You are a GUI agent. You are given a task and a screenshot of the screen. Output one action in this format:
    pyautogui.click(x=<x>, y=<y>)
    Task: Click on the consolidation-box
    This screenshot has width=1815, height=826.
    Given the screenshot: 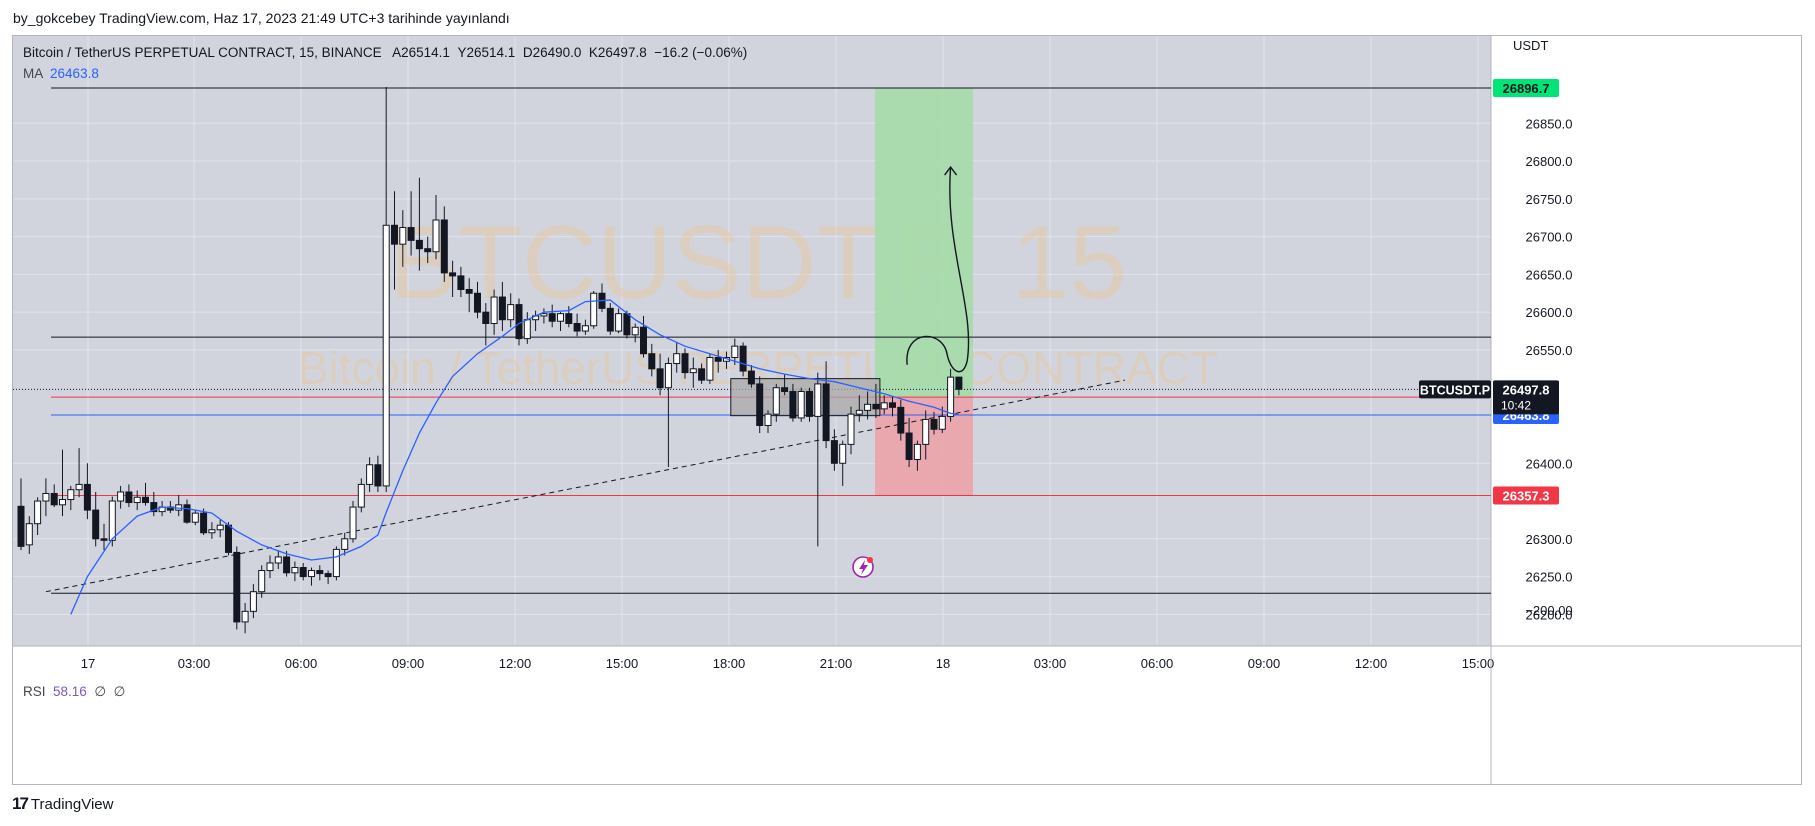 What is the action you would take?
    pyautogui.click(x=805, y=397)
    